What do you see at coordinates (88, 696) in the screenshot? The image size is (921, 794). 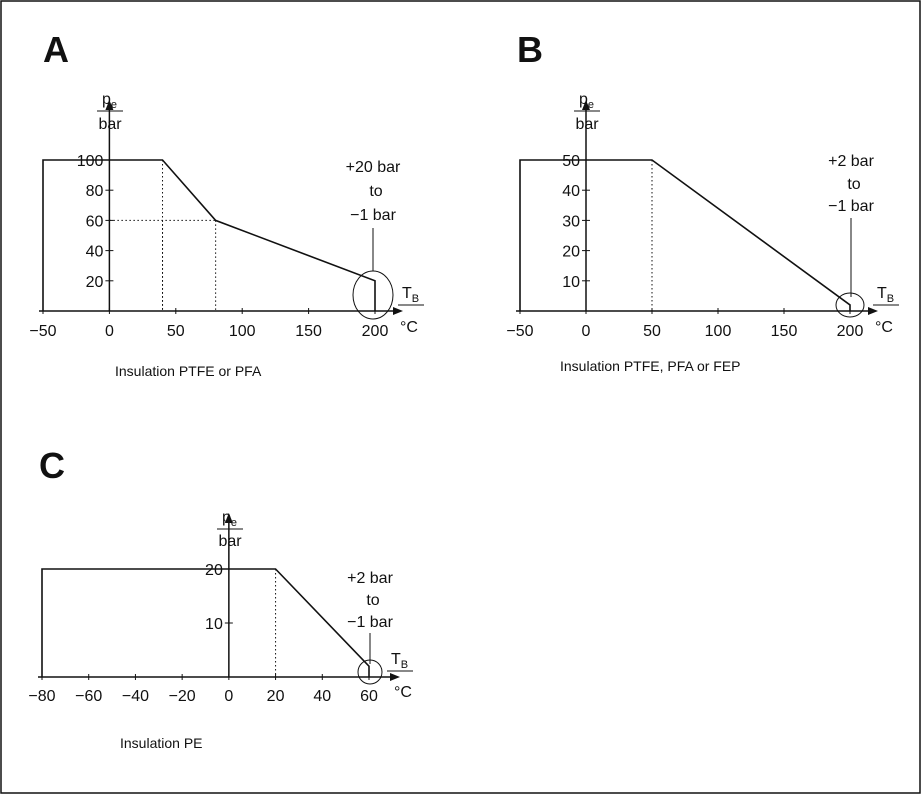 I see `x-tick-label: −60` at bounding box center [88, 696].